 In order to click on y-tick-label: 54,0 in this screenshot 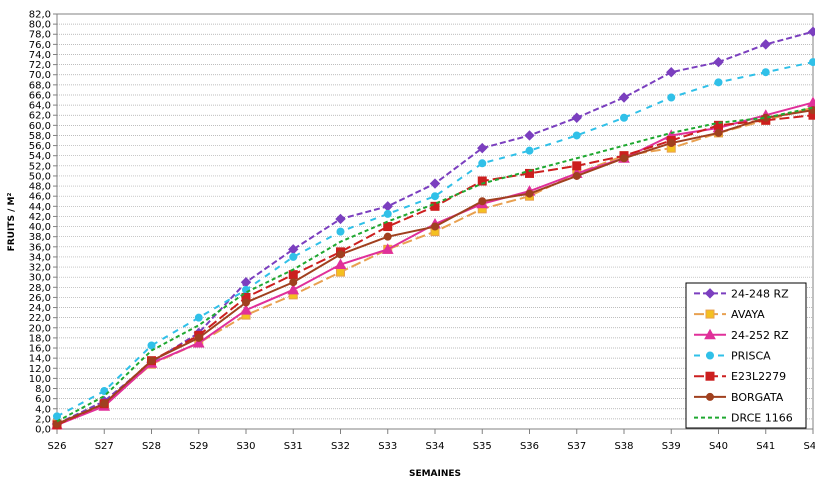, I will do `click(40, 156)`.